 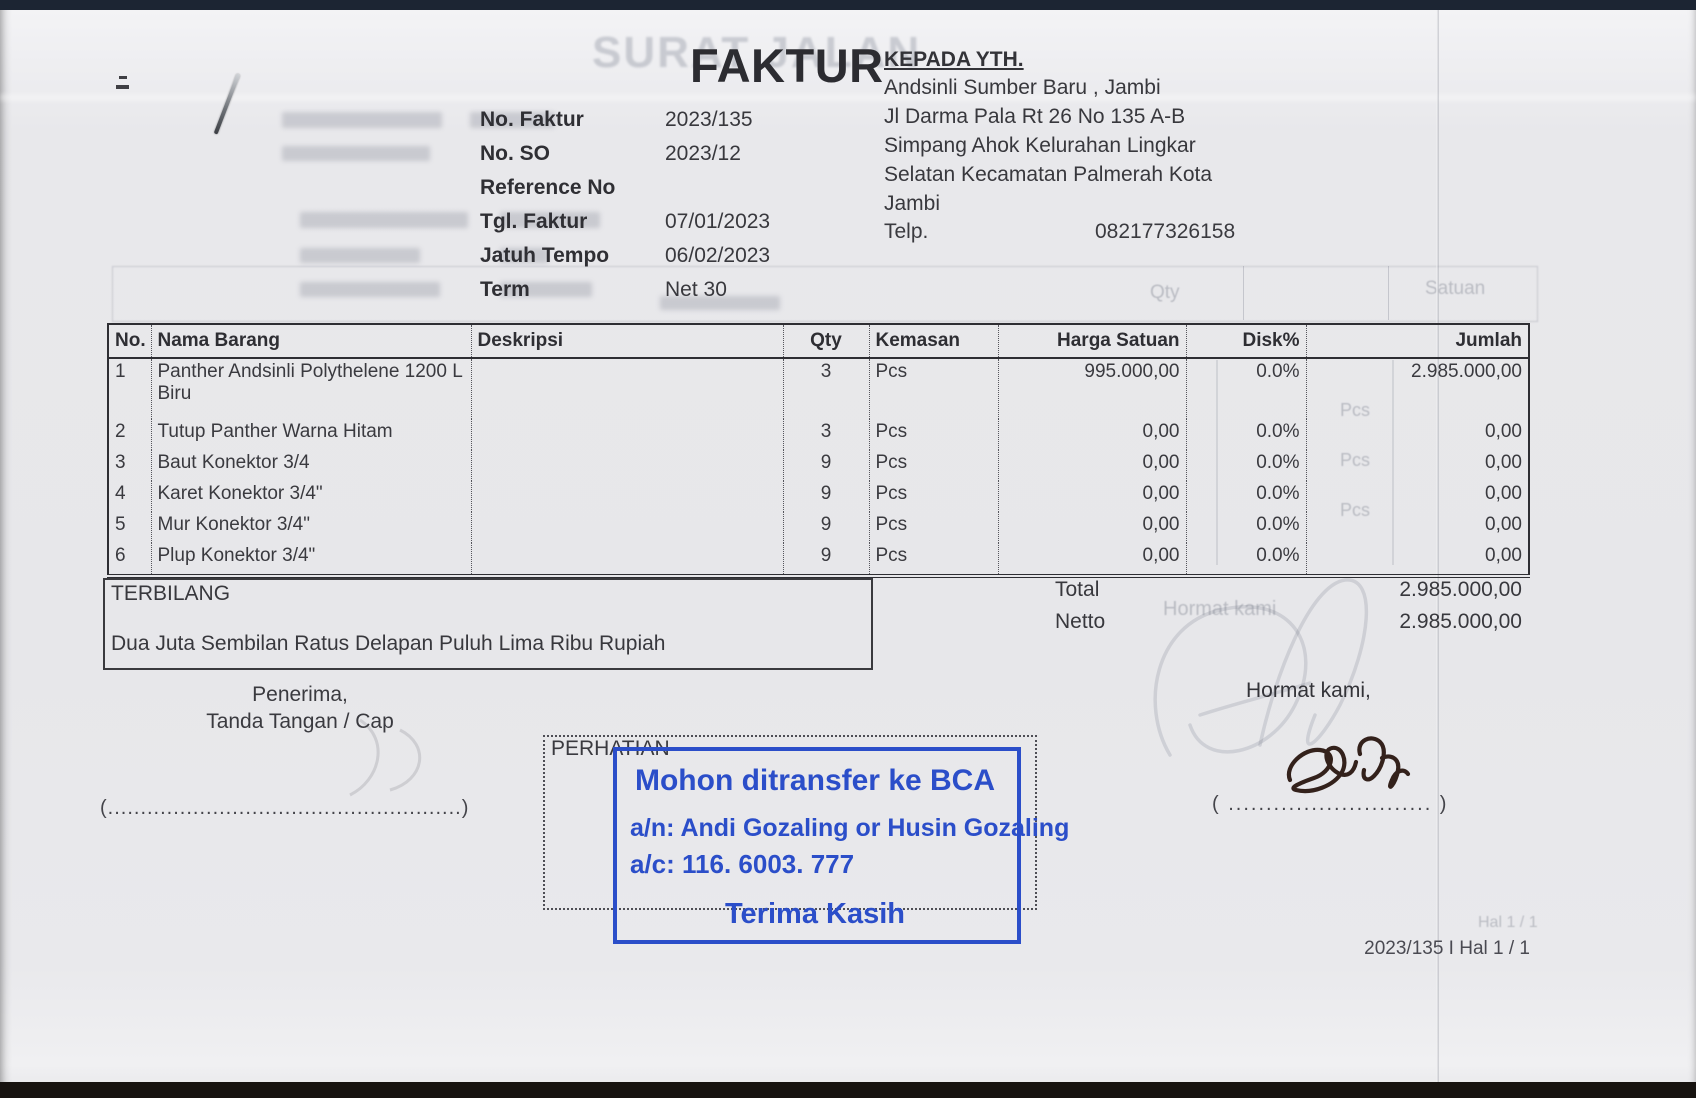 I want to click on meta-label-term: Term, so click(x=505, y=289).